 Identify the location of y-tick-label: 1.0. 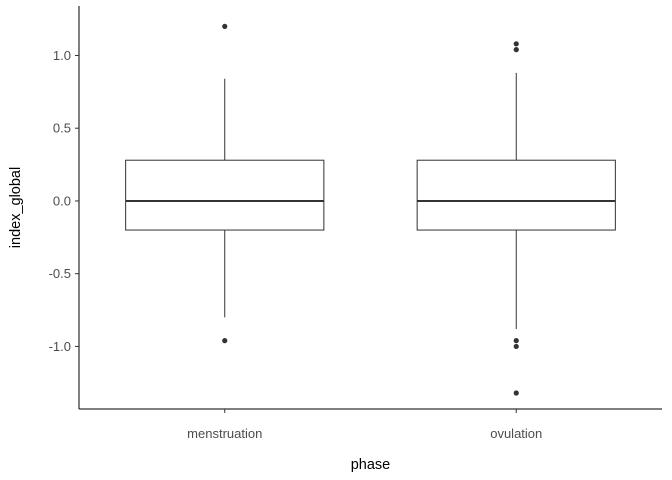
(62, 55).